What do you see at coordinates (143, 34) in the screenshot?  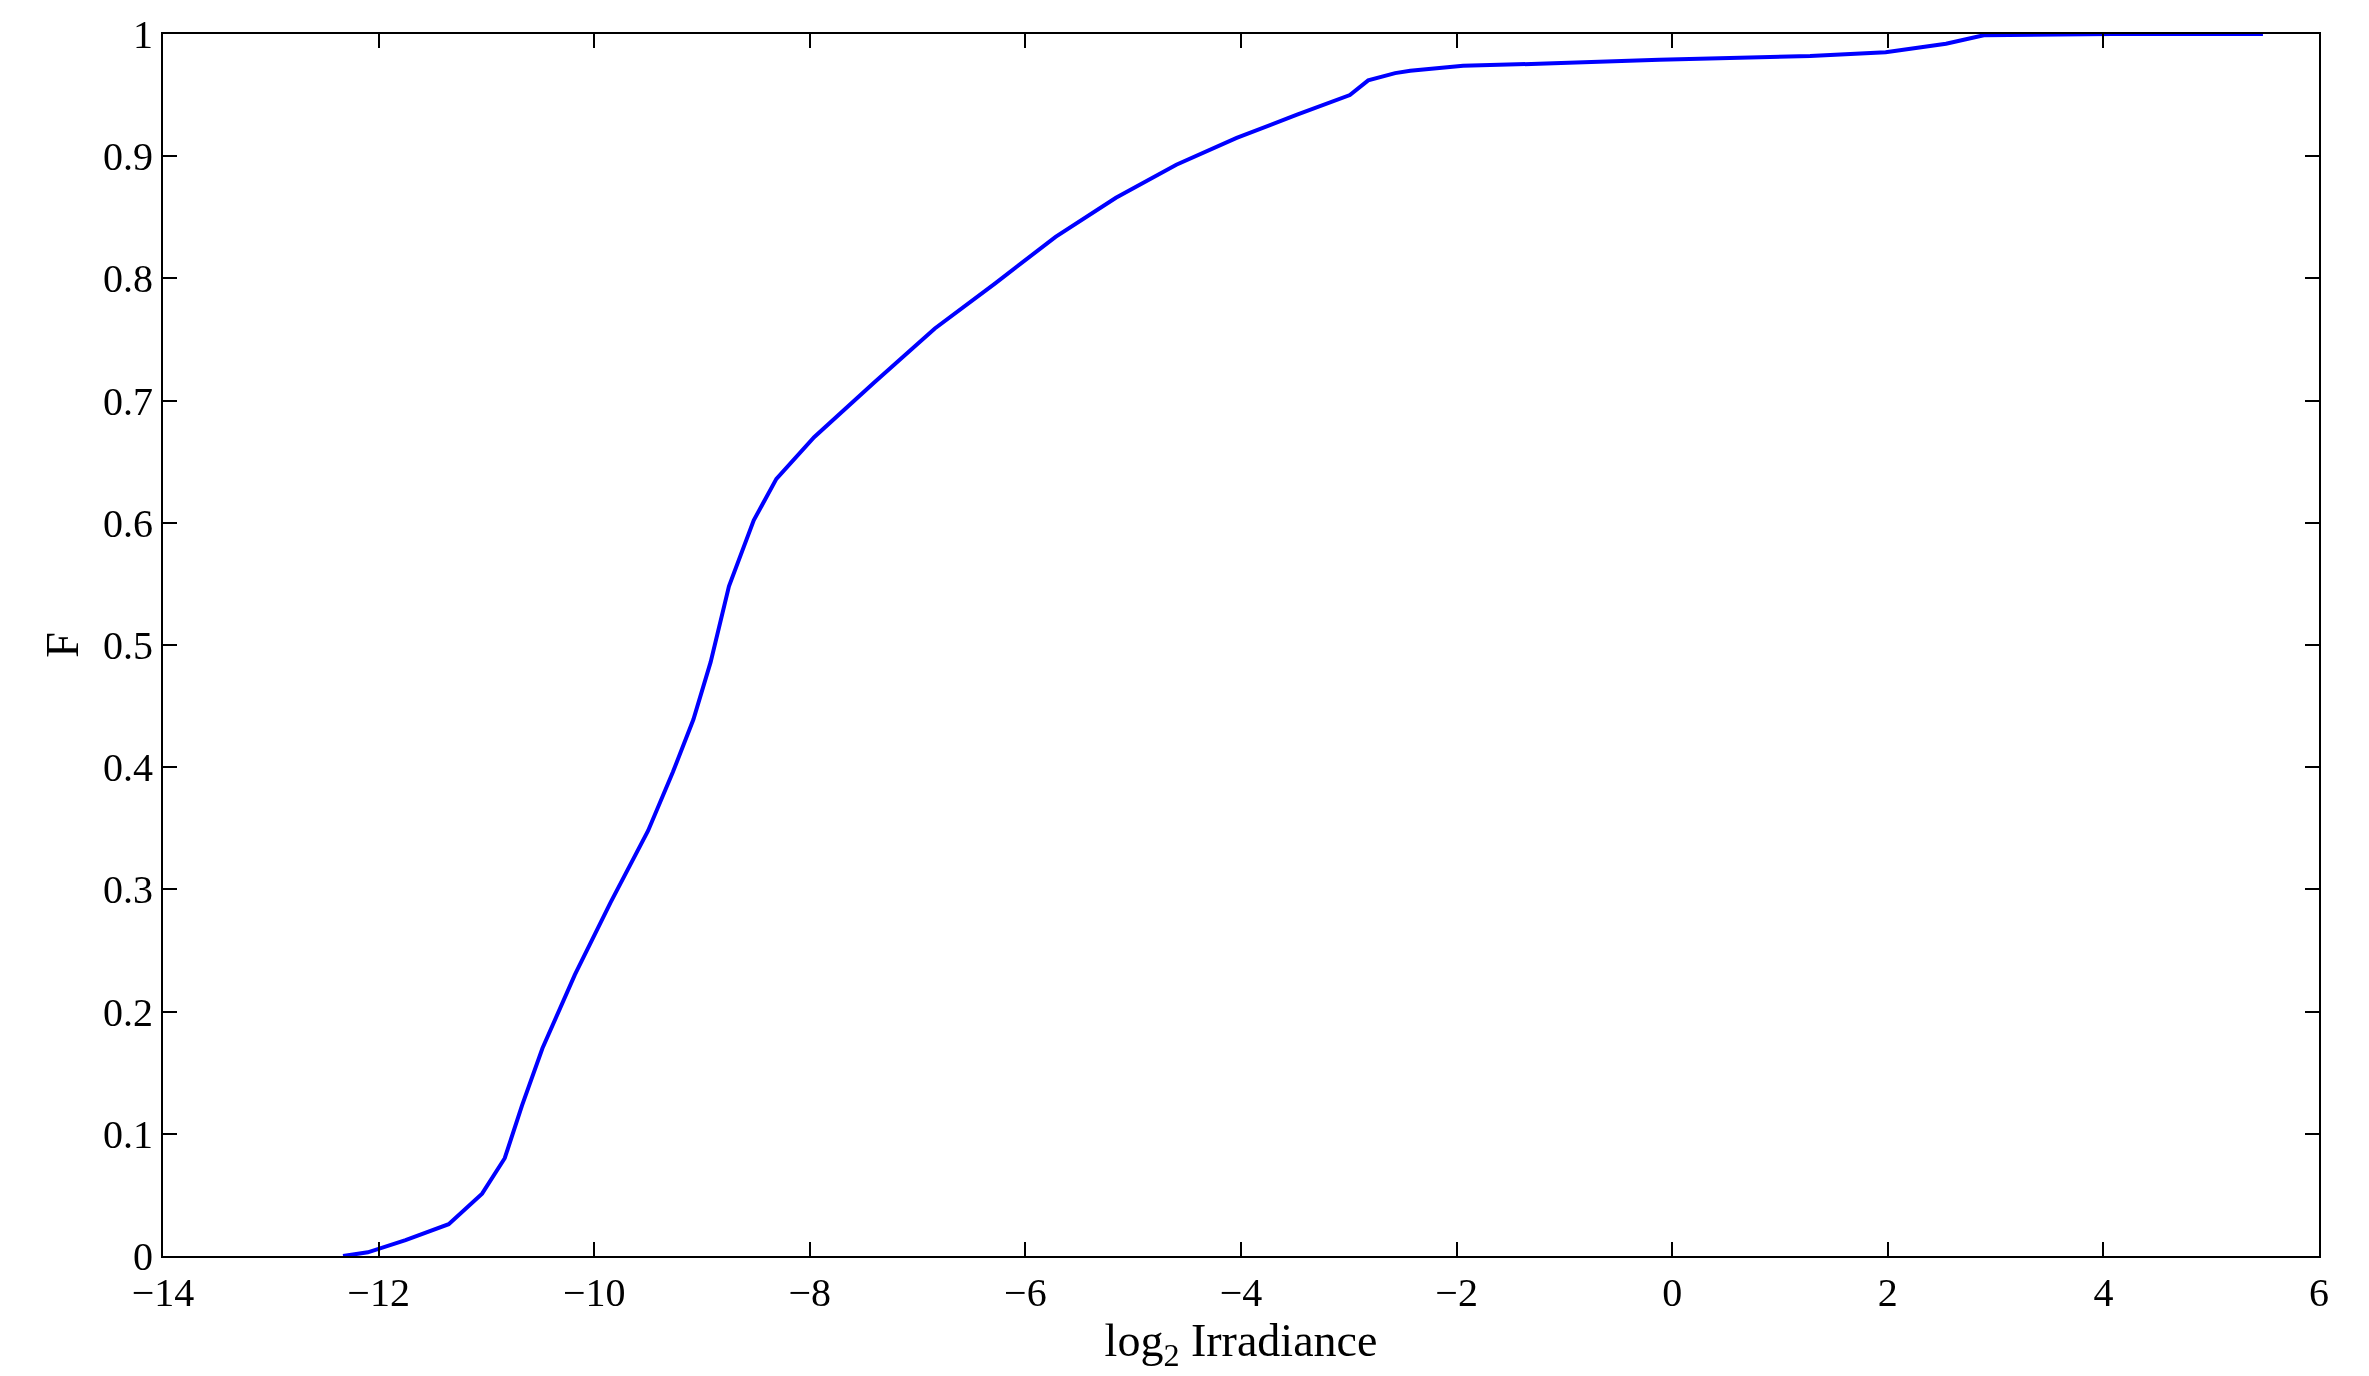 I see `y-tick-label: 1` at bounding box center [143, 34].